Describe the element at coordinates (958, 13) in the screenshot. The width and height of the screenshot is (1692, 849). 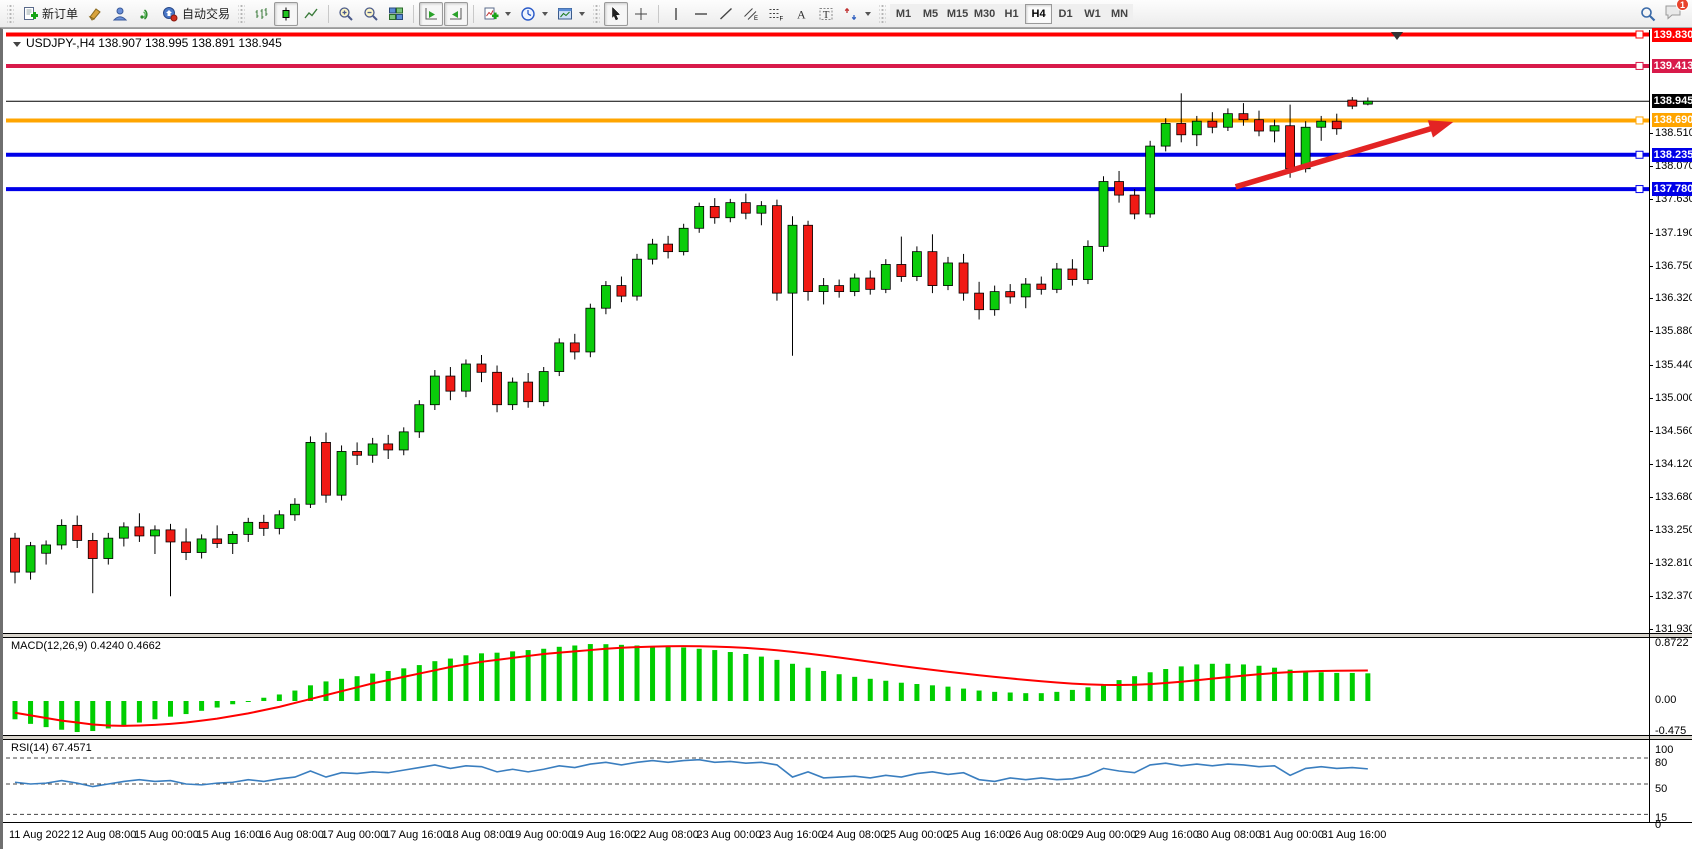
I see `timeframe-button-m15: M15` at that location.